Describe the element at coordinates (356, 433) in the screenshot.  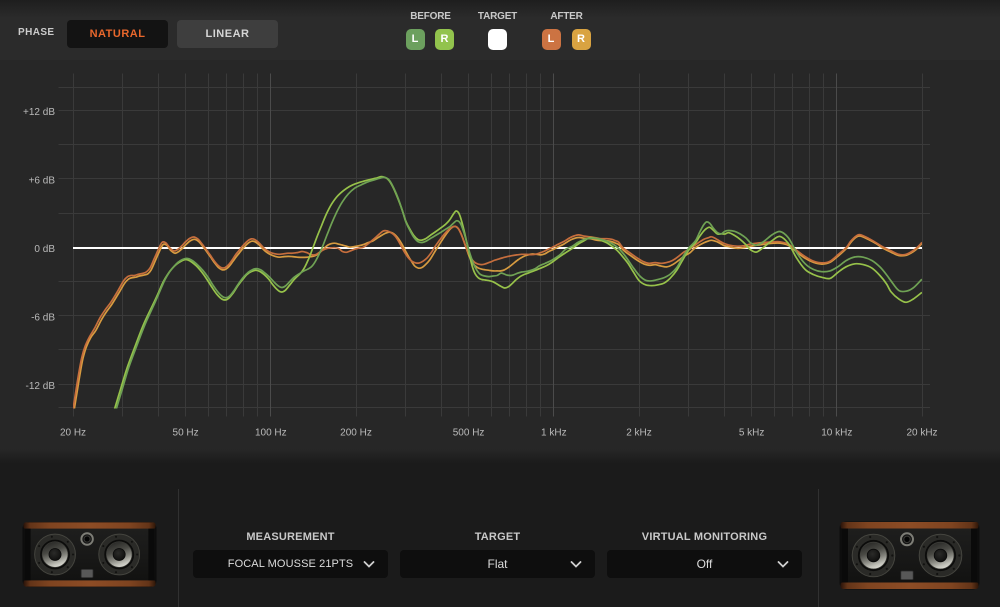
I see `svg-text: 200 Hz` at that location.